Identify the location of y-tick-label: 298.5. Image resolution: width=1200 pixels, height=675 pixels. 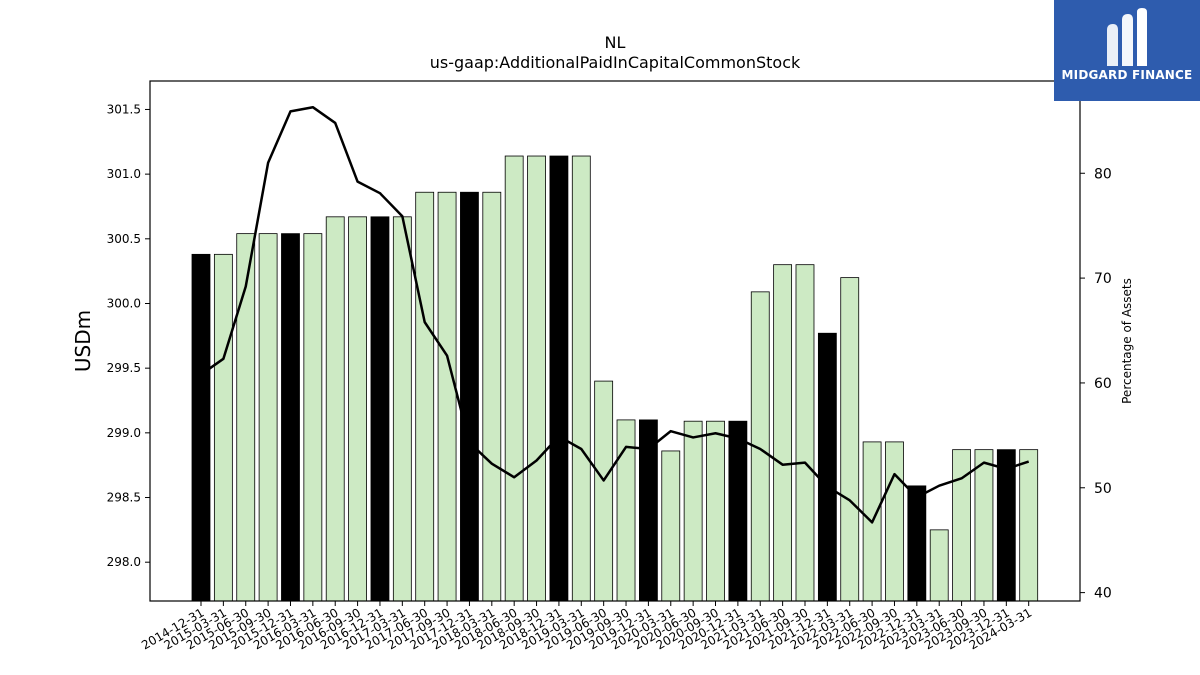
(124, 498).